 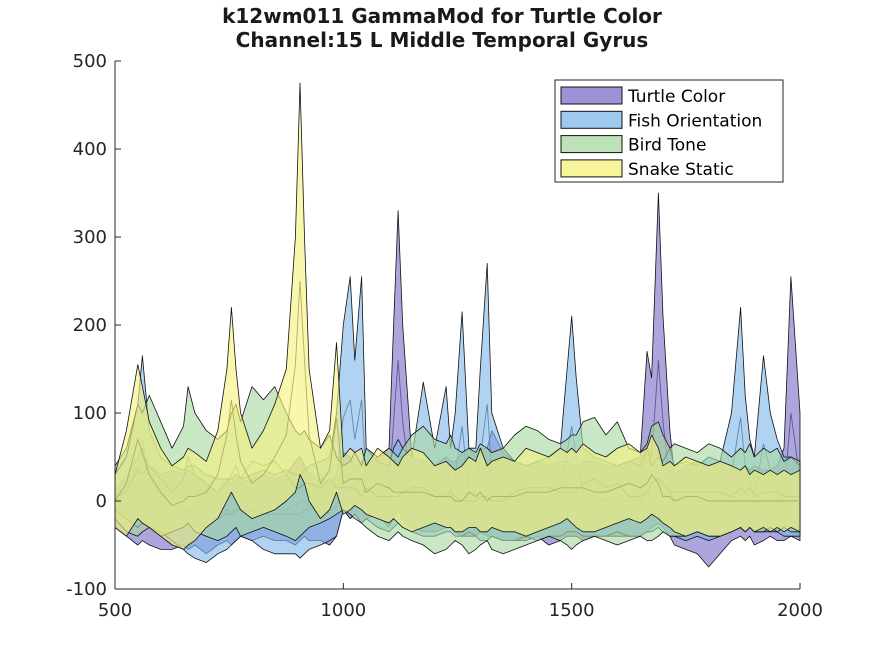 What do you see at coordinates (591, 168) in the screenshot?
I see `legend-swatch-snake-static` at bounding box center [591, 168].